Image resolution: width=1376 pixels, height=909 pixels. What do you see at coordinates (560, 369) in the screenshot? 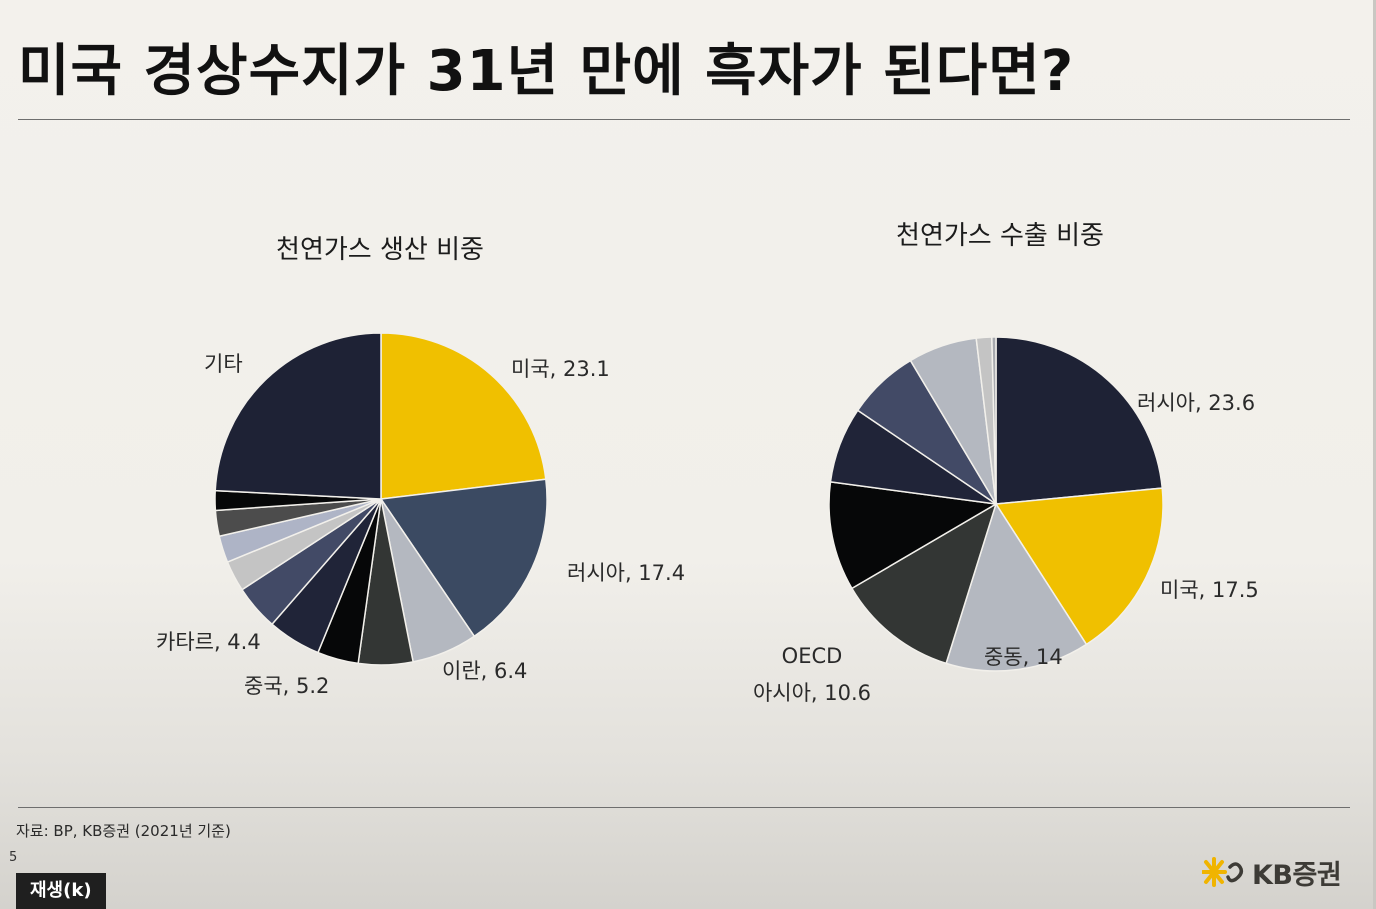
I see `slice-label: 미국, 23.1` at bounding box center [560, 369].